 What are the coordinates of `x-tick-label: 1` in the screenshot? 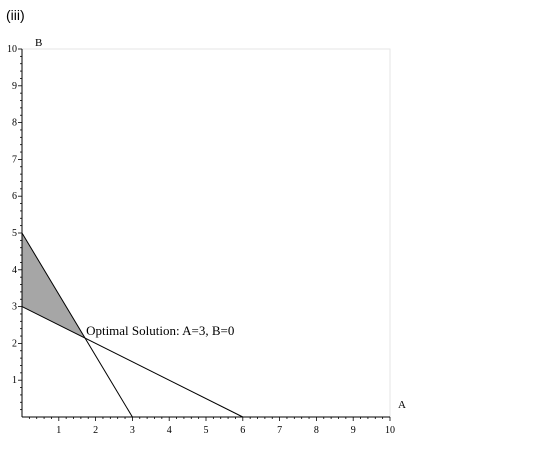 It's located at (58, 430).